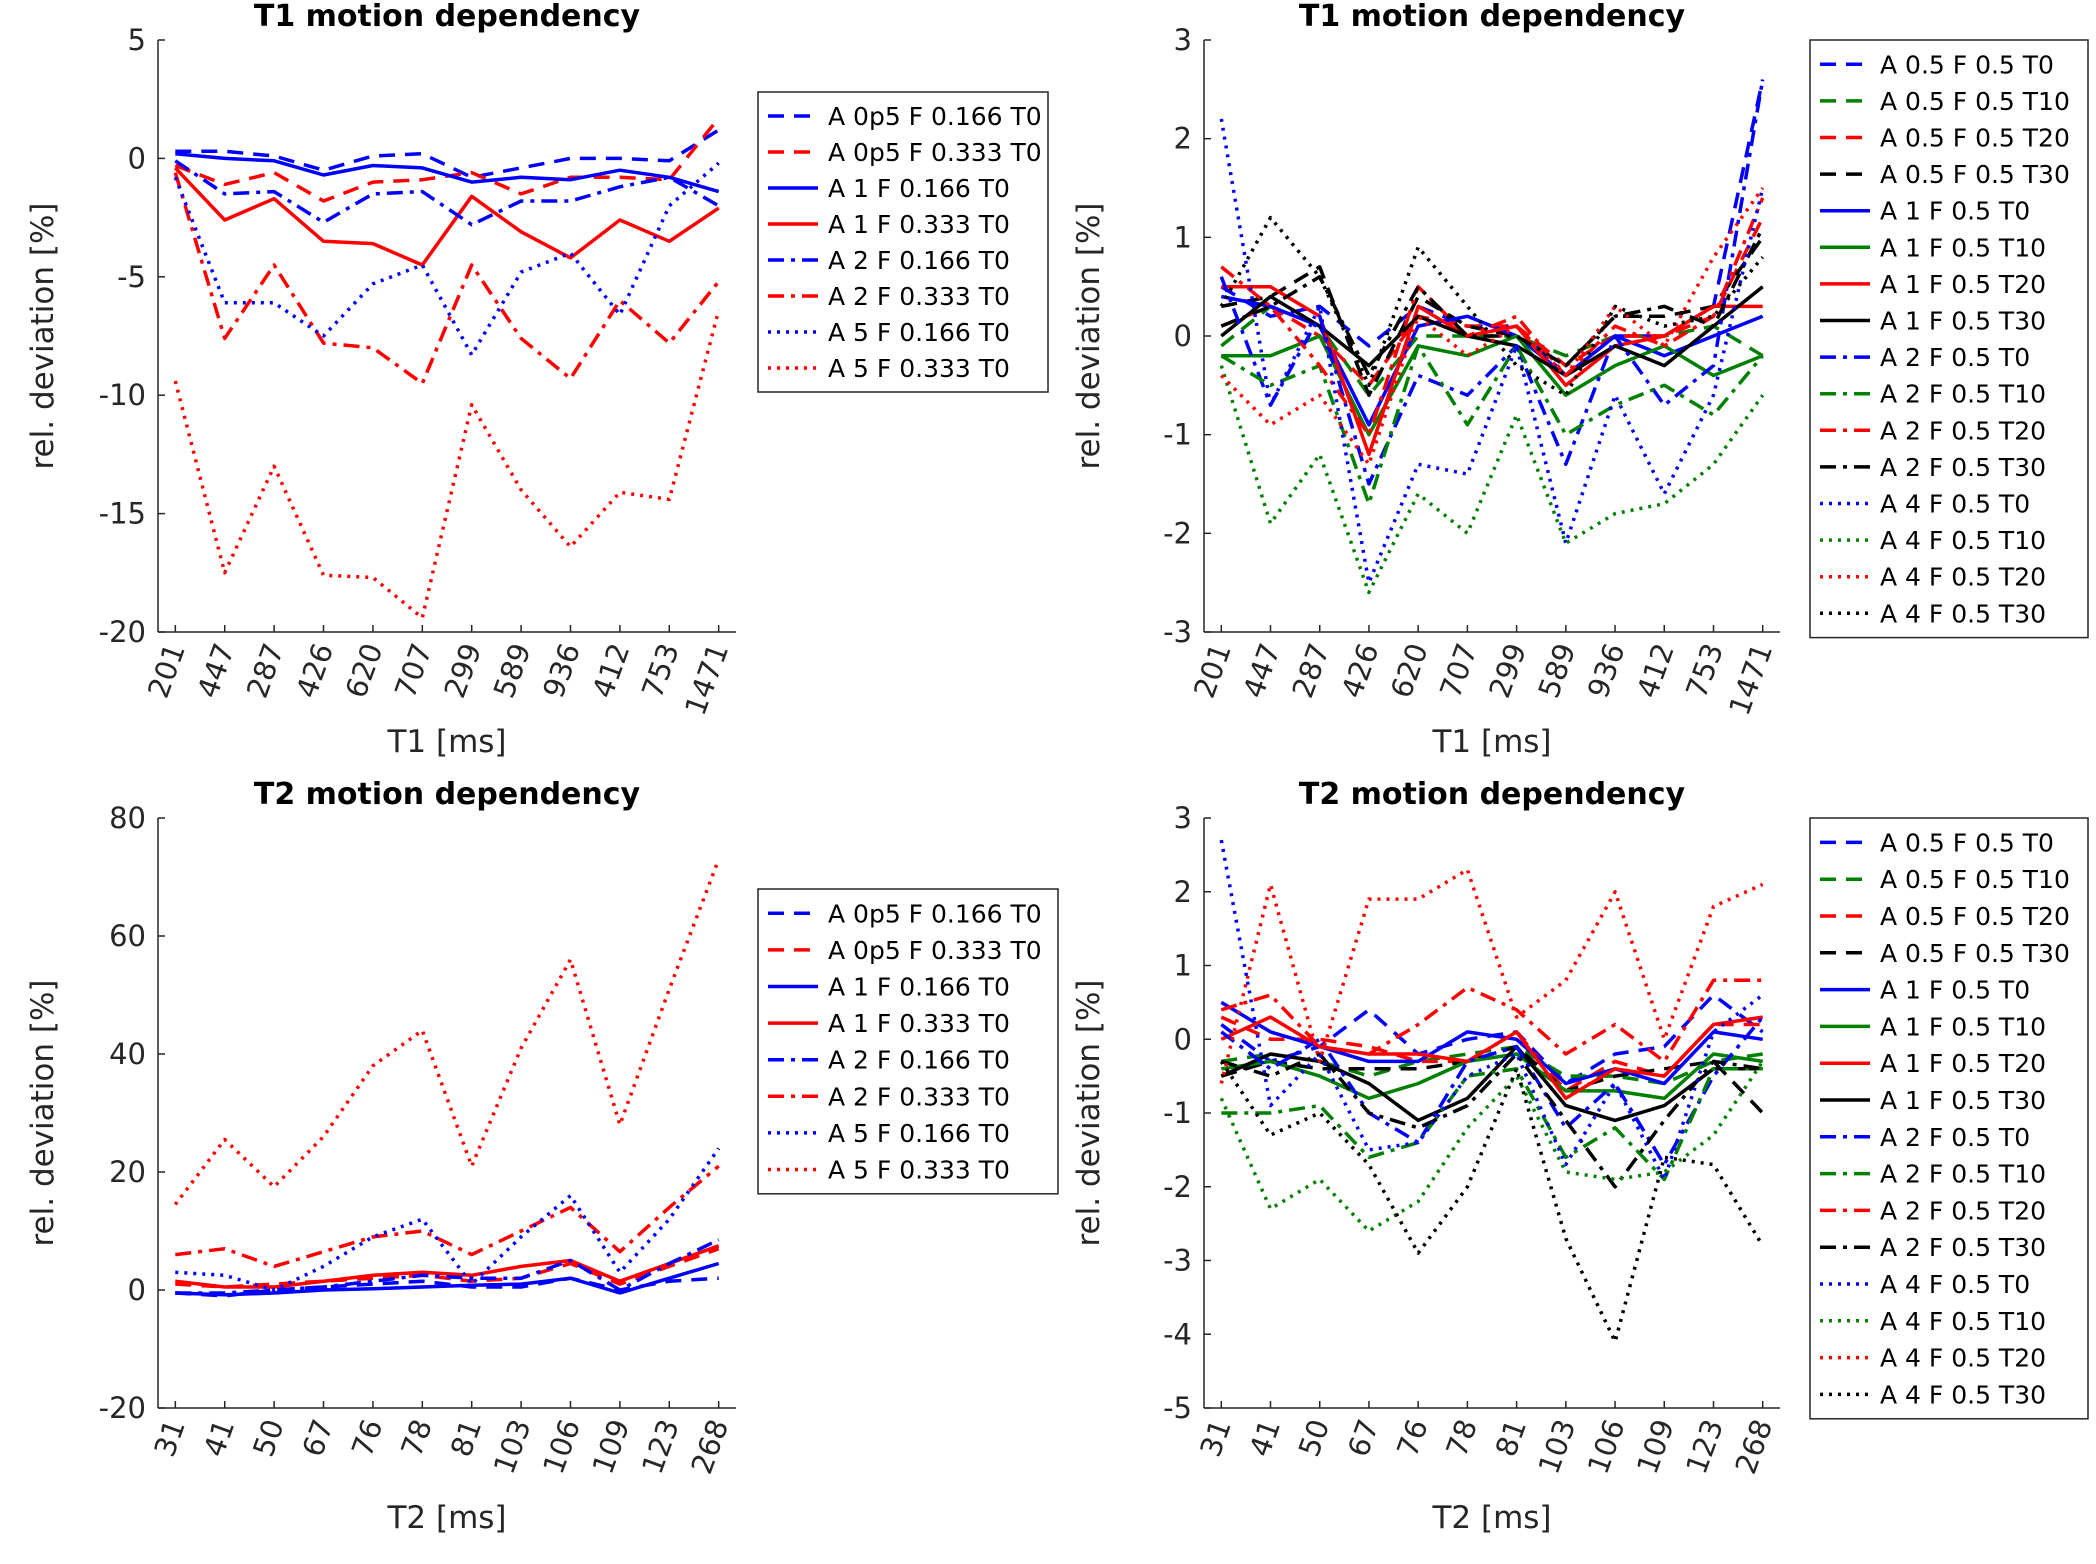 This screenshot has height=1564, width=2096. I want to click on x-tick-label: 103, so click(512, 1447).